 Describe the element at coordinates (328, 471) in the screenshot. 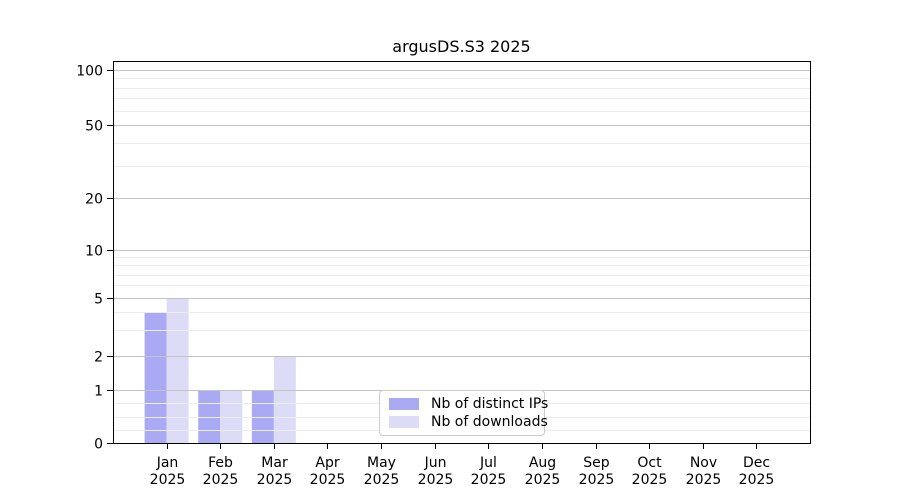

I see `x-tick-label-apr: Apr 2025` at that location.